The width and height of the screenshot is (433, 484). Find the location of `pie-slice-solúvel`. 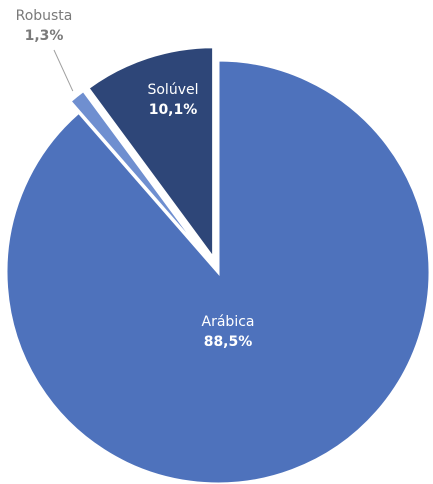

pie-slice-solúvel is located at coordinates (150, 154).